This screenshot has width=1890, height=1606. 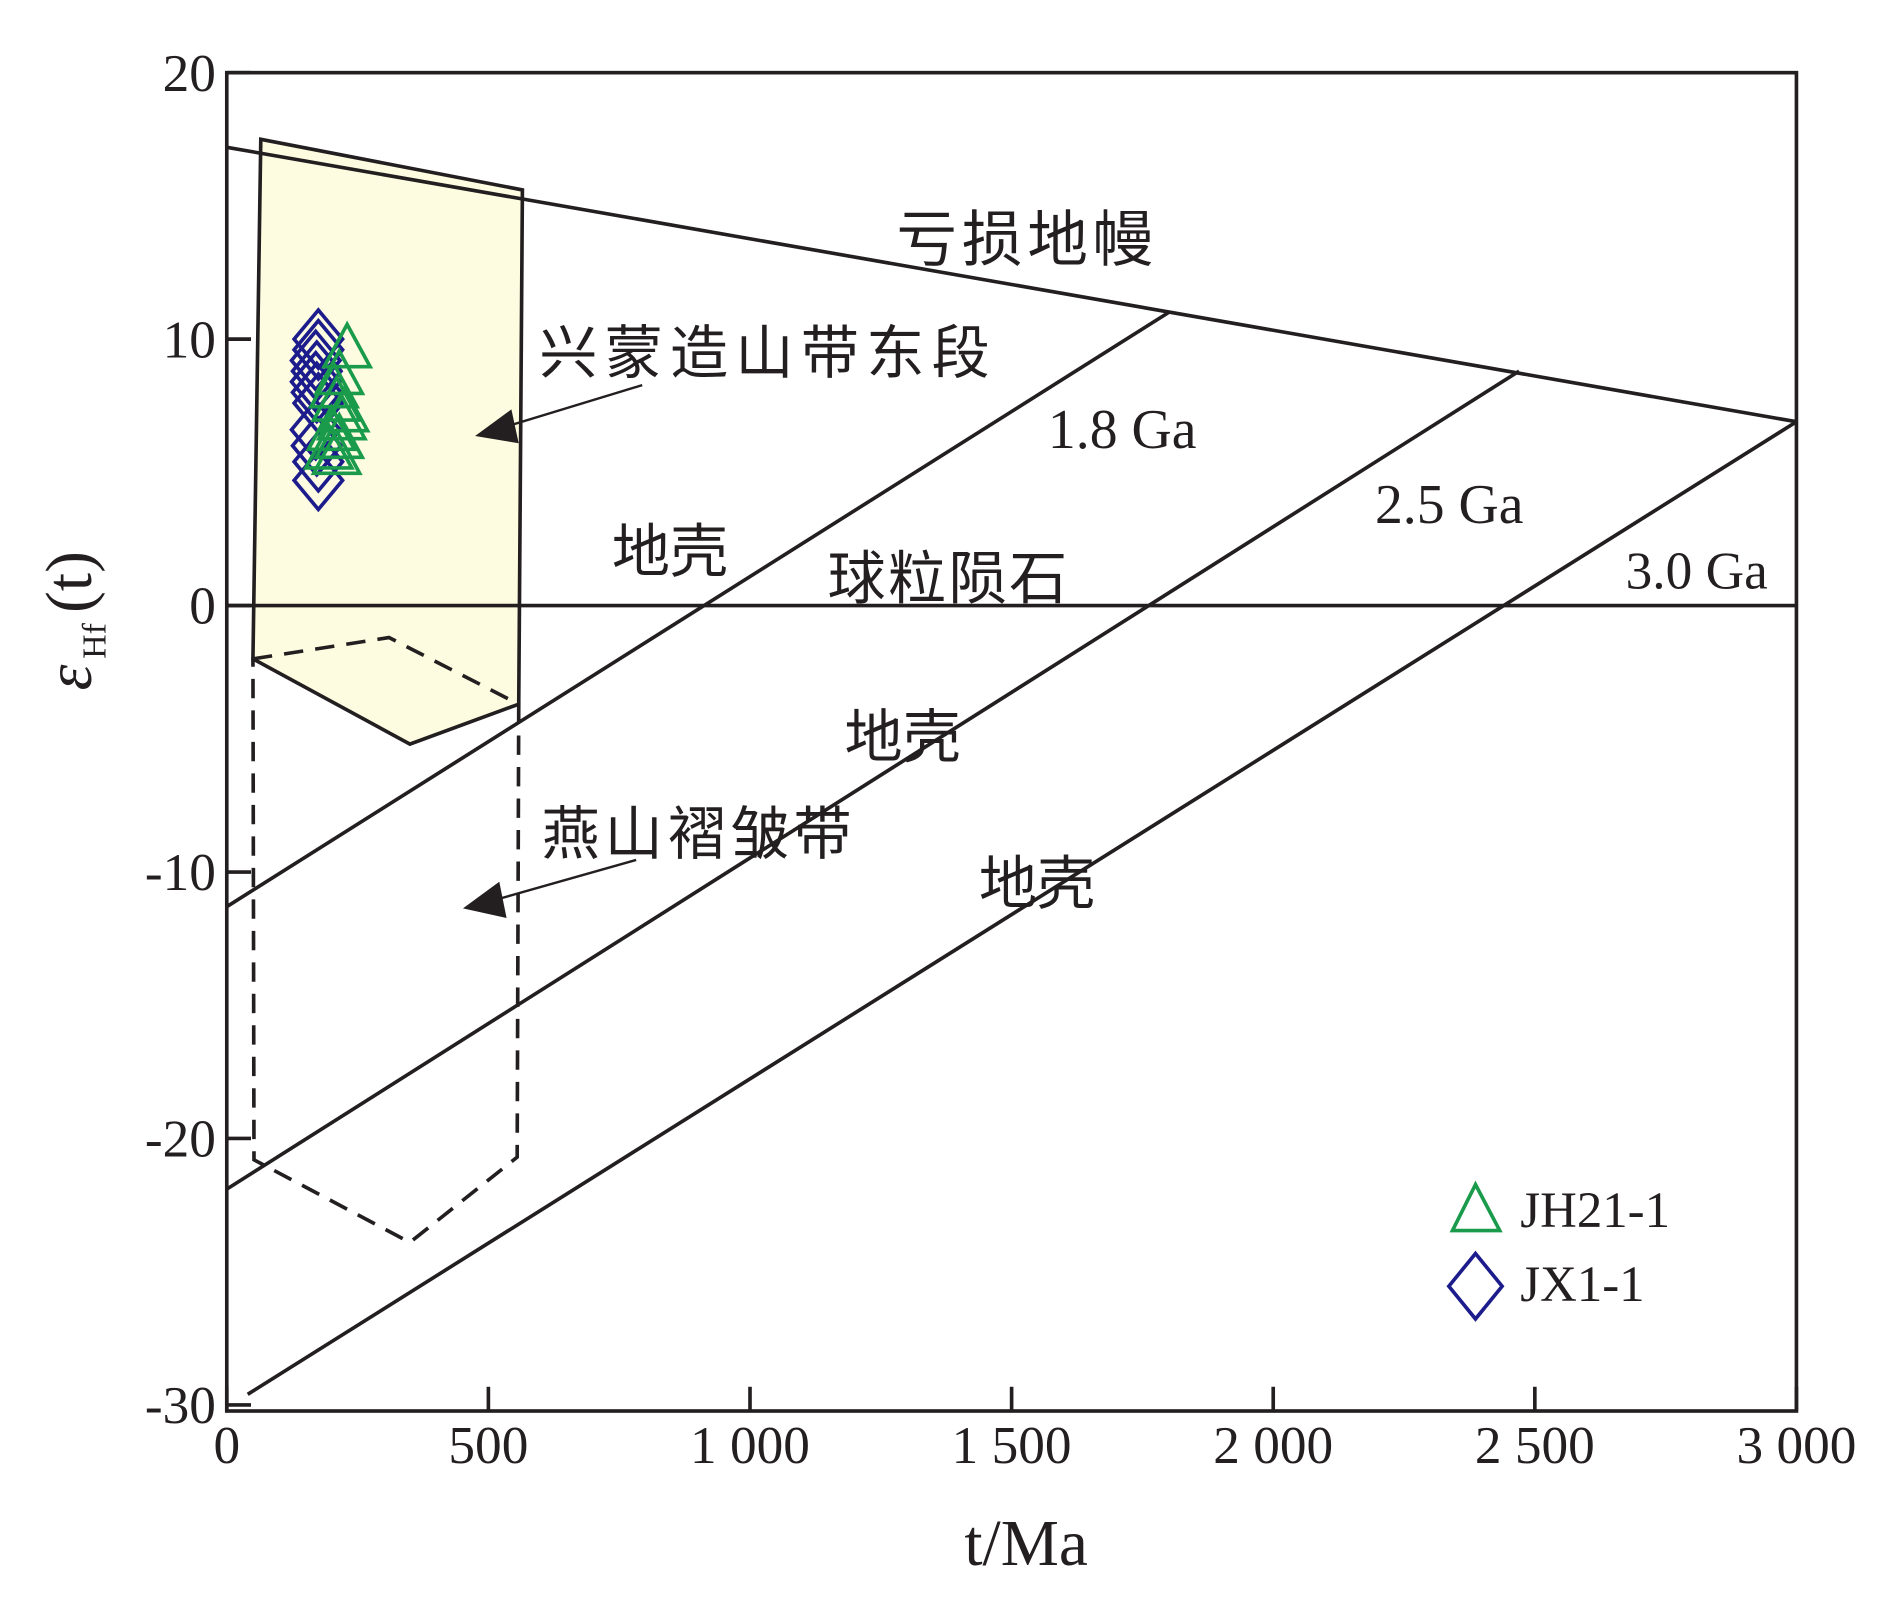 I want to click on y-tick-label: 0, so click(x=202, y=606).